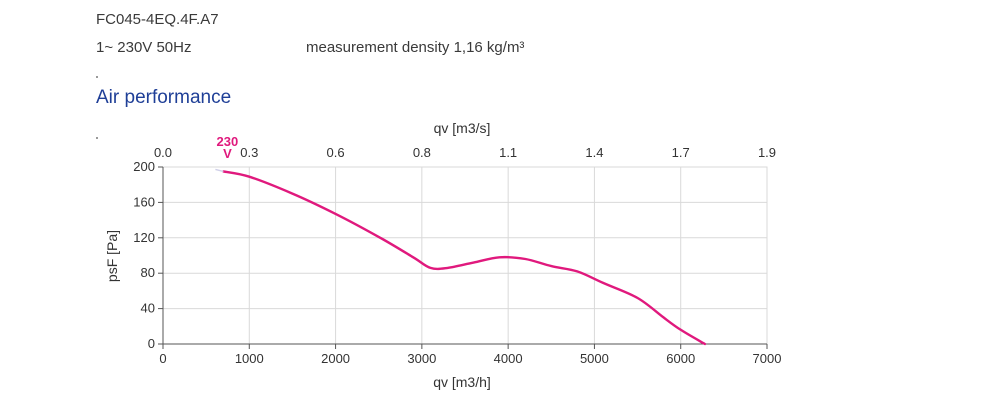 This screenshot has height=404, width=1000. I want to click on x-tick-label: 6000, so click(680, 358).